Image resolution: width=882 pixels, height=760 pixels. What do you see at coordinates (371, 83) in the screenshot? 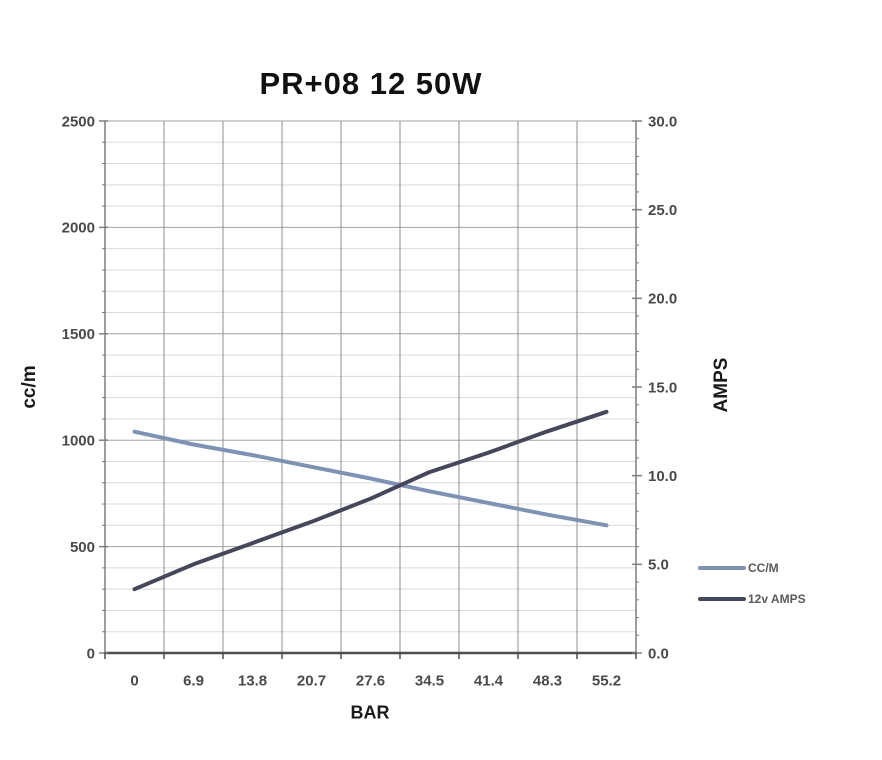
I see `chart-title: PR+08 12 50W` at bounding box center [371, 83].